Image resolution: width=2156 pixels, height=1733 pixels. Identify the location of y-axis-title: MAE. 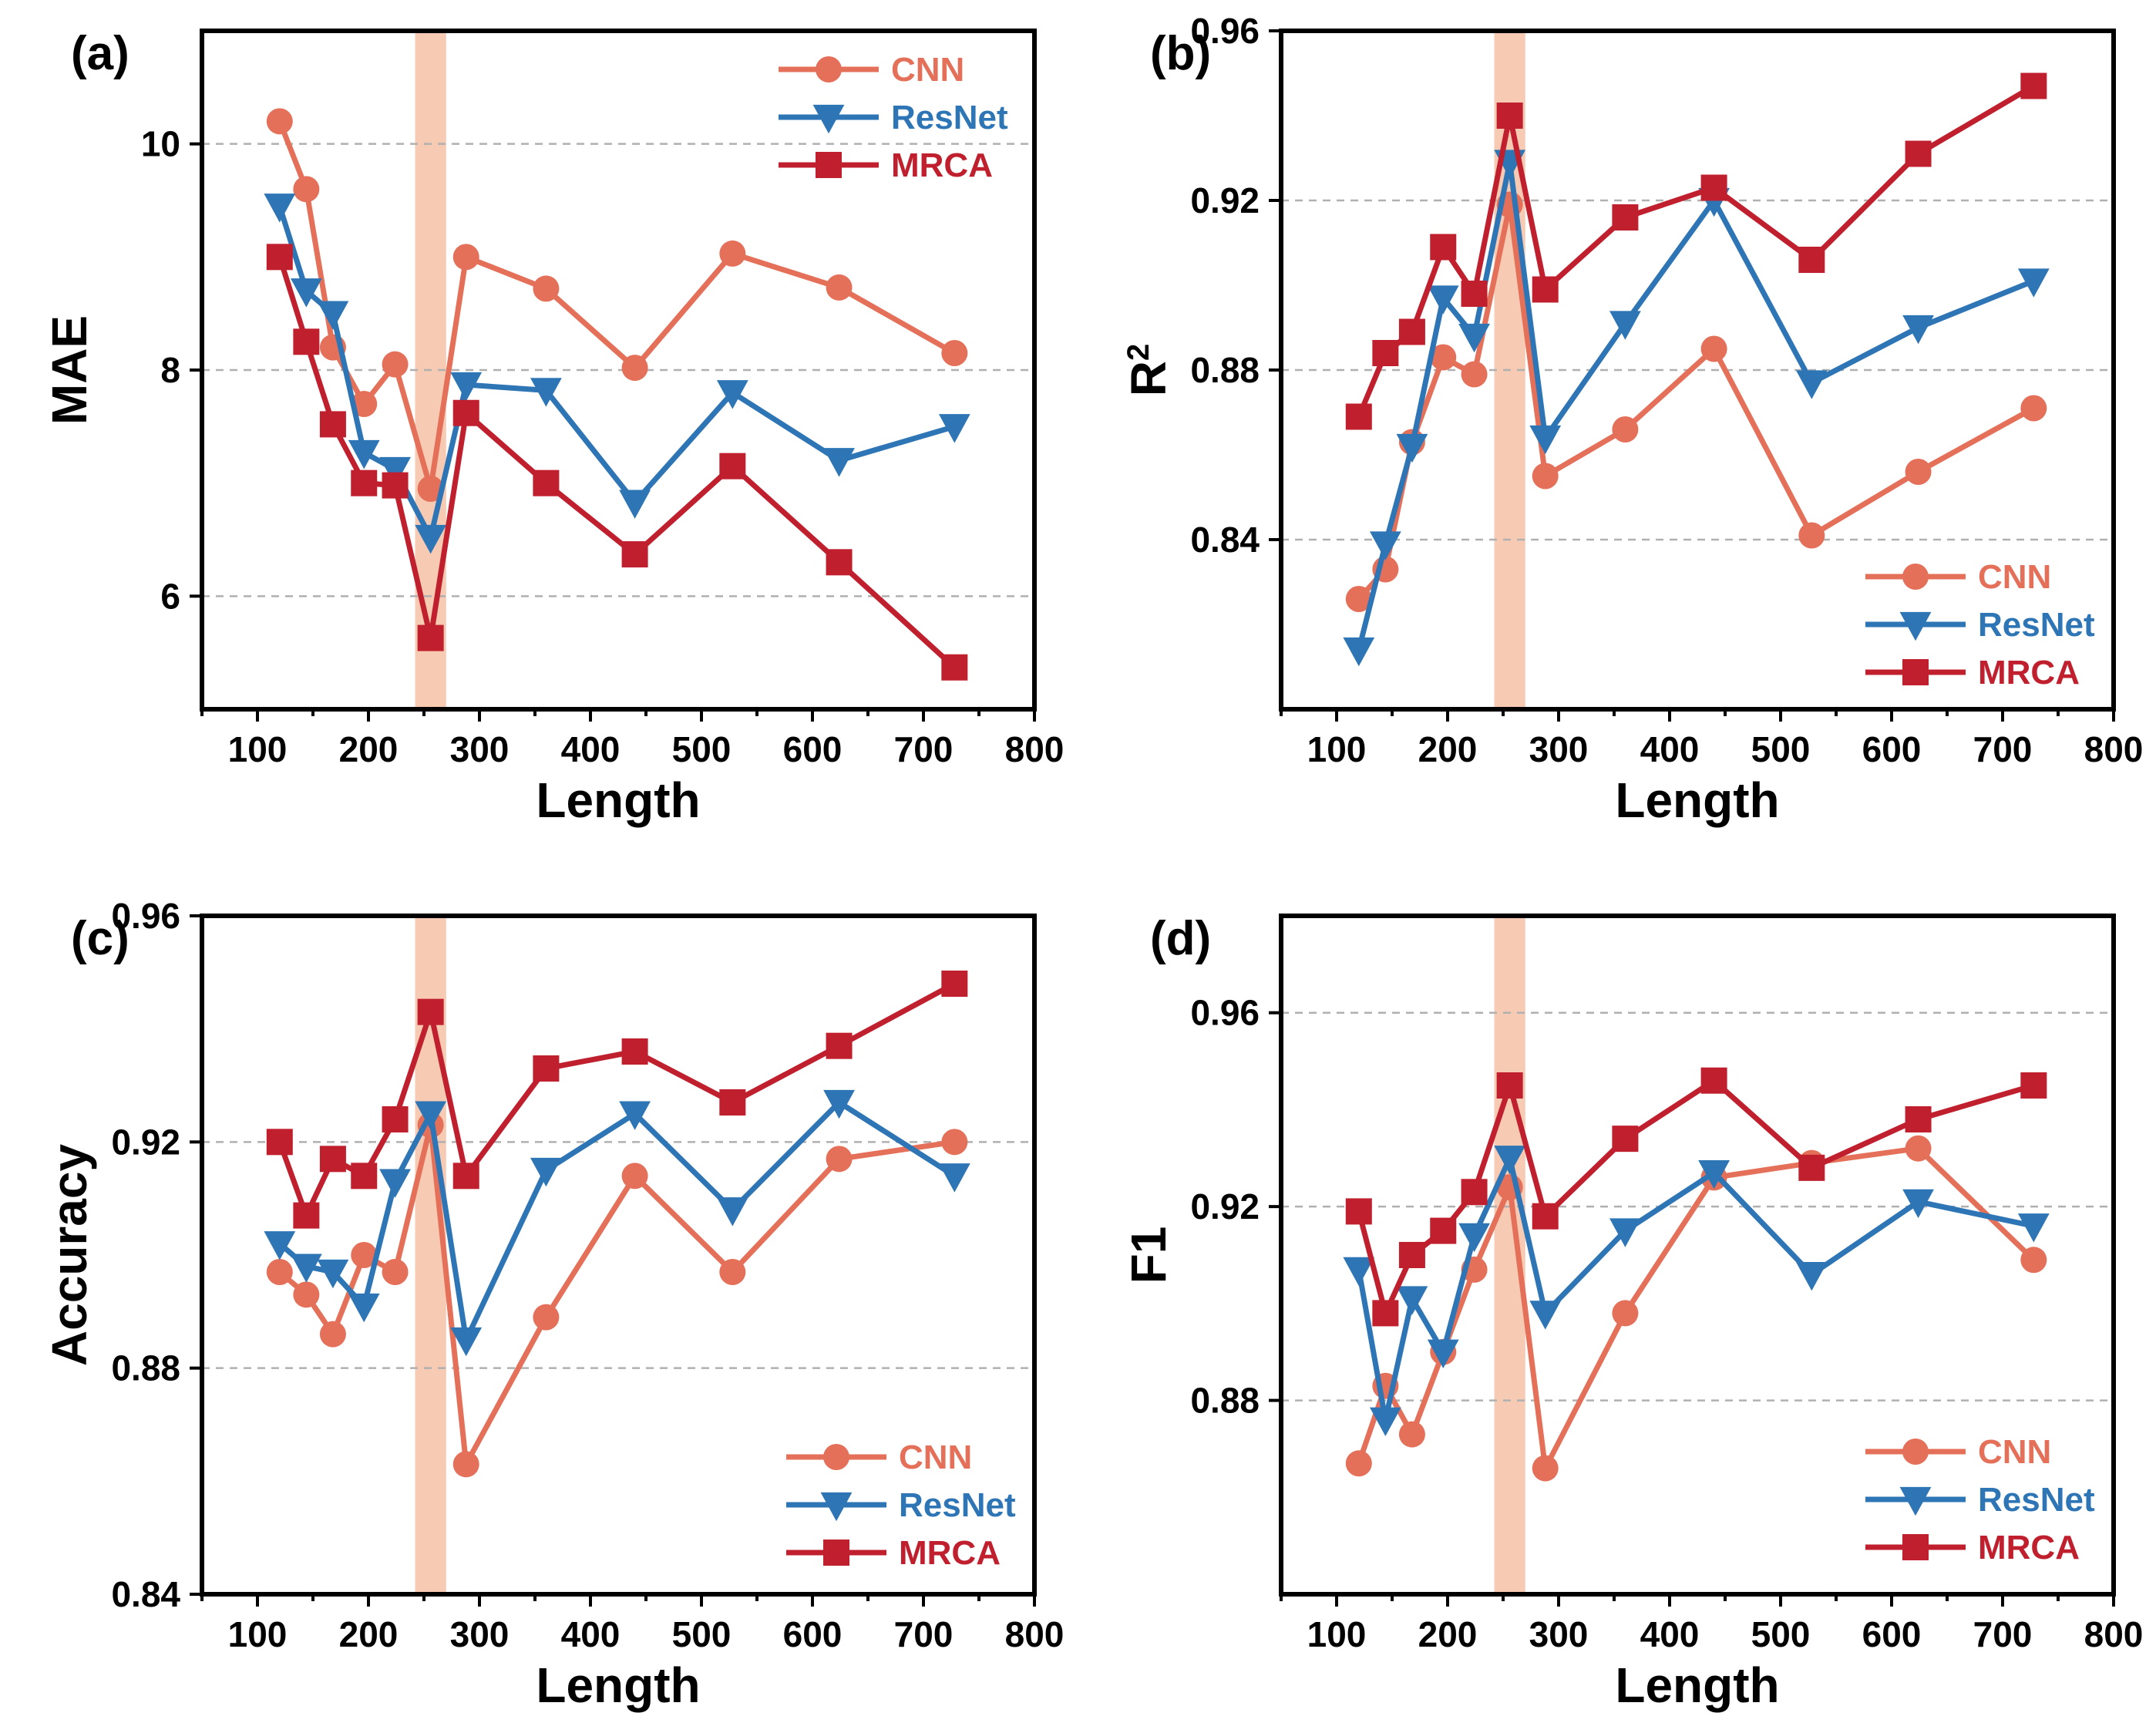
(70, 370).